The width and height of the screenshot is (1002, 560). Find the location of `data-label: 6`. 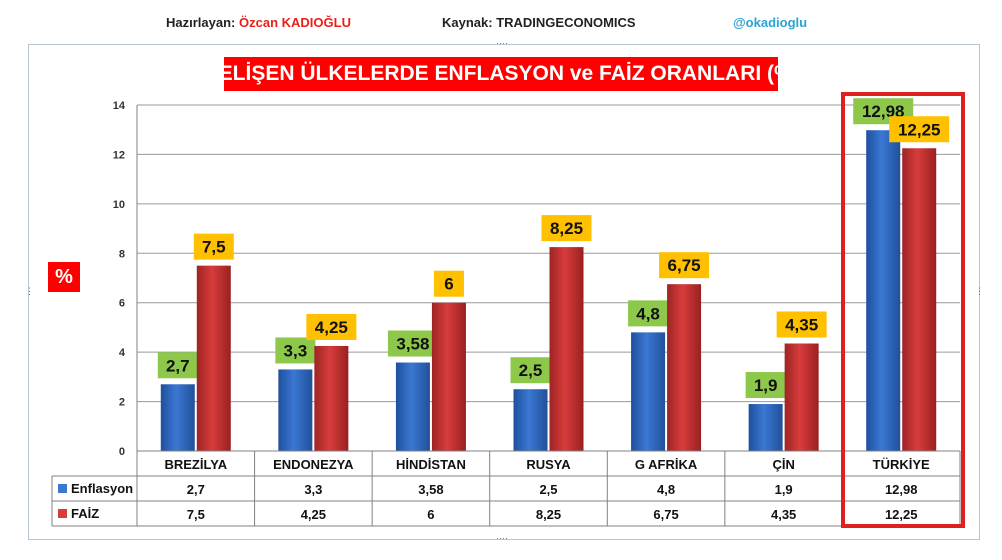

data-label: 6 is located at coordinates (448, 284).